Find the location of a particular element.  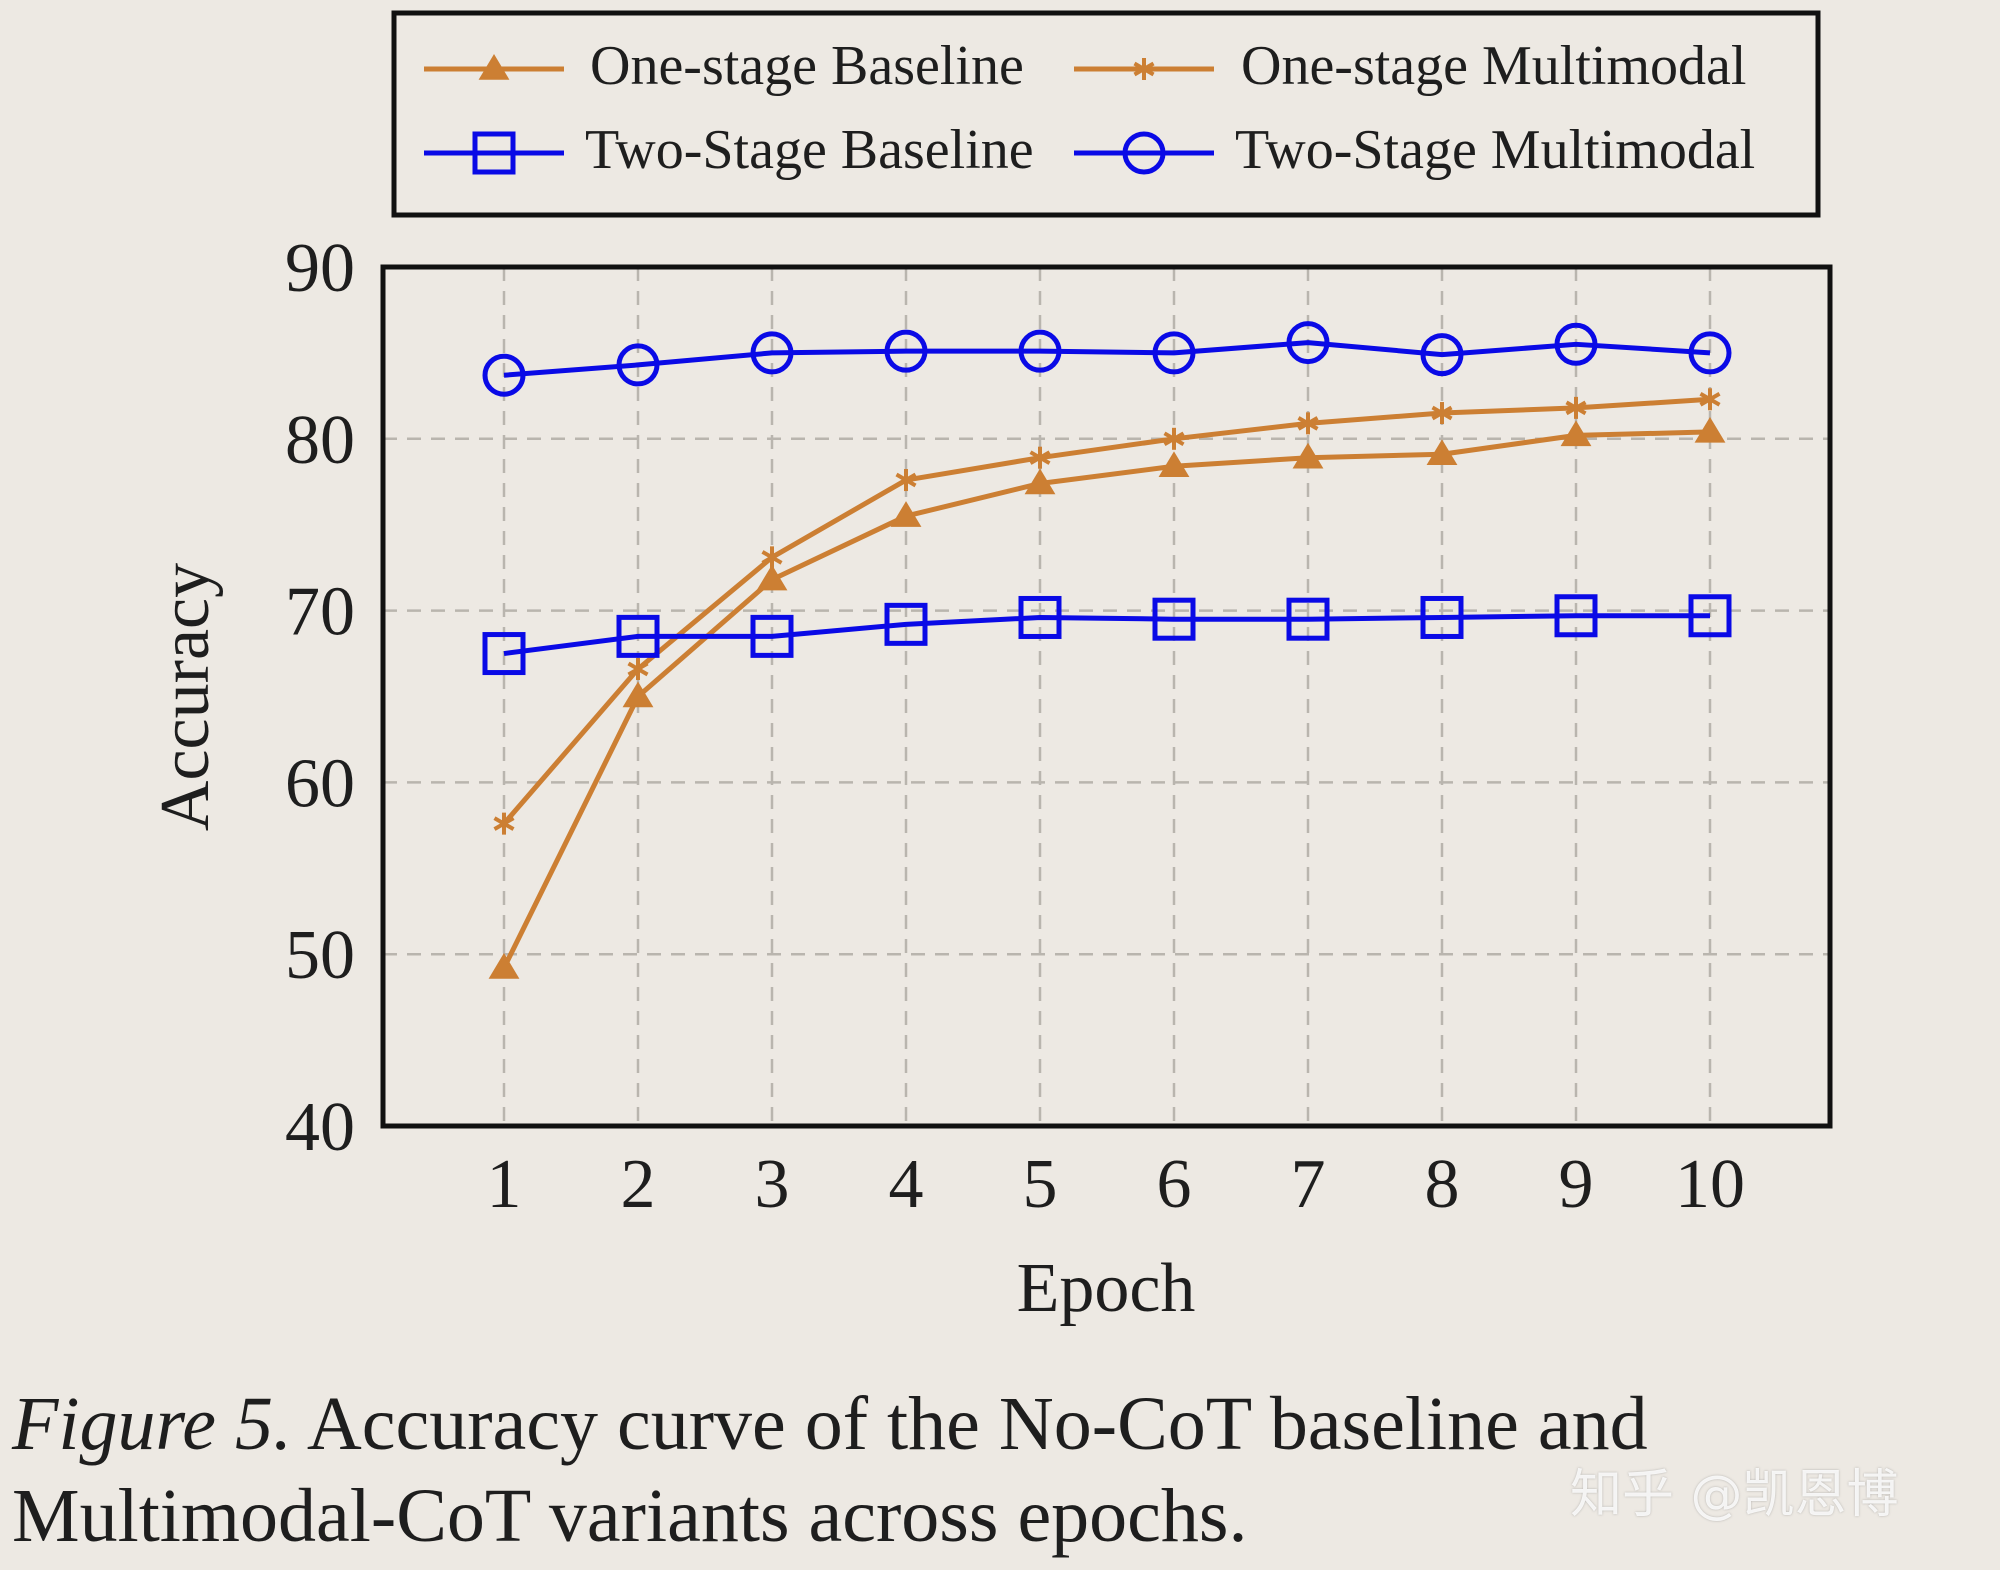

series-two-stage-baseline is located at coordinates (1107, 635).